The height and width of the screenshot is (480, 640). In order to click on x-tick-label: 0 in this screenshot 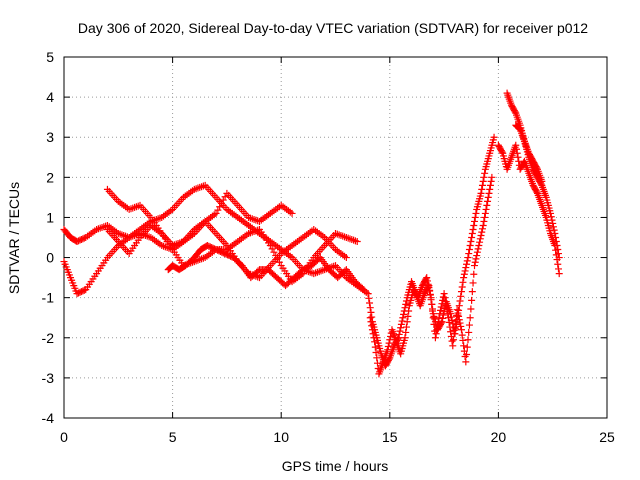, I will do `click(64, 437)`.